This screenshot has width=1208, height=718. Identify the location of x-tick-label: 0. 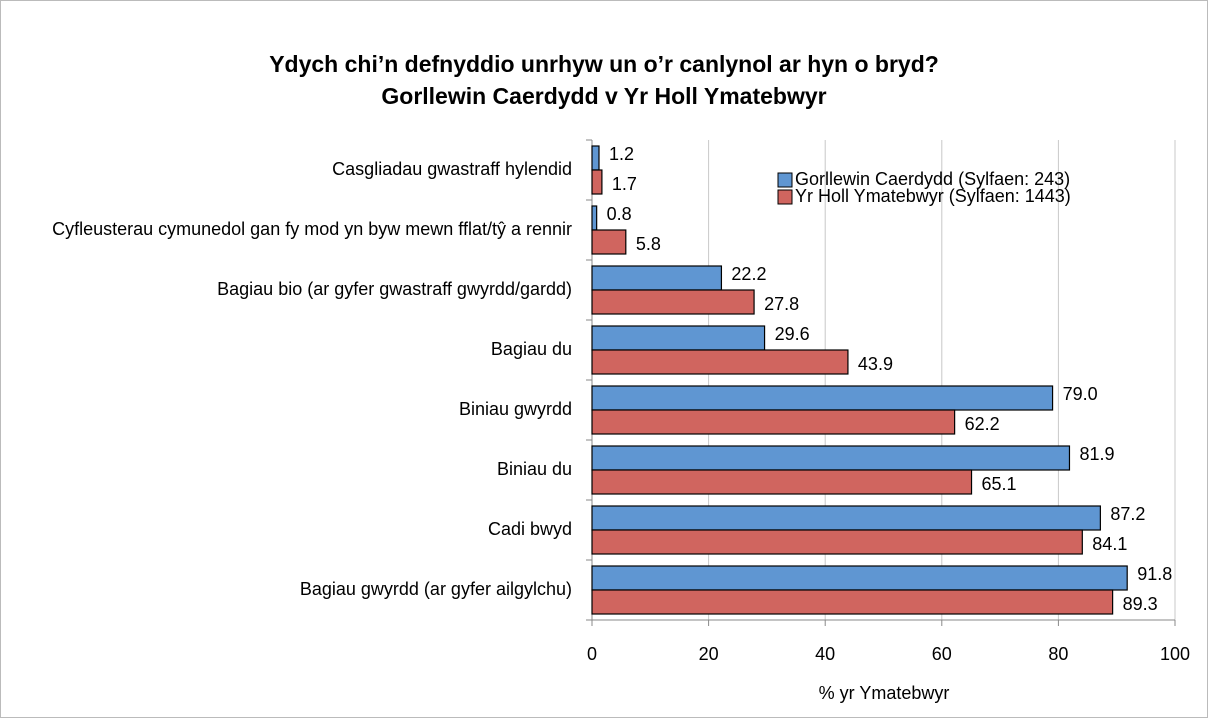
(592, 654).